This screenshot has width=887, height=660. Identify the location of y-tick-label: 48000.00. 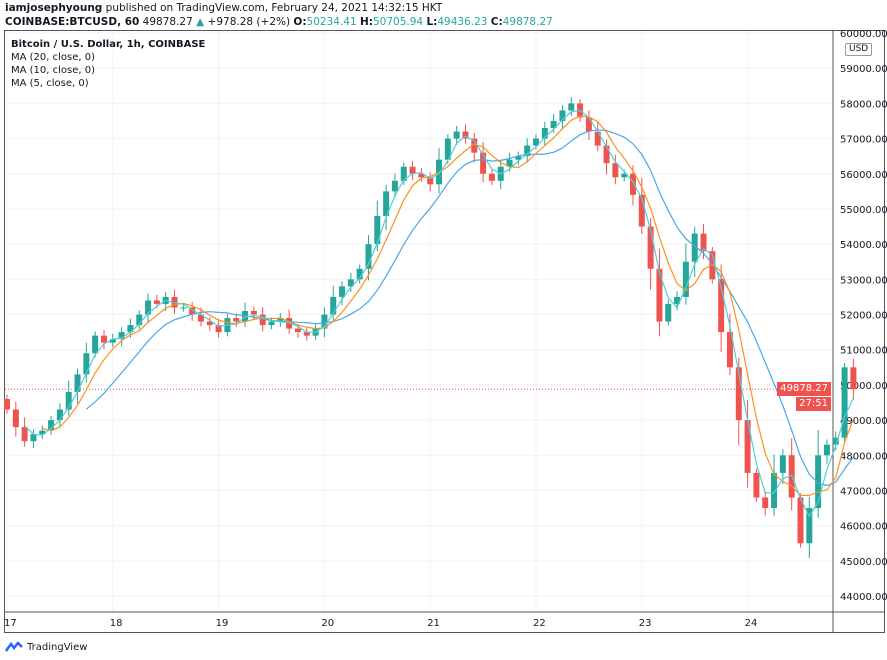
(863, 456).